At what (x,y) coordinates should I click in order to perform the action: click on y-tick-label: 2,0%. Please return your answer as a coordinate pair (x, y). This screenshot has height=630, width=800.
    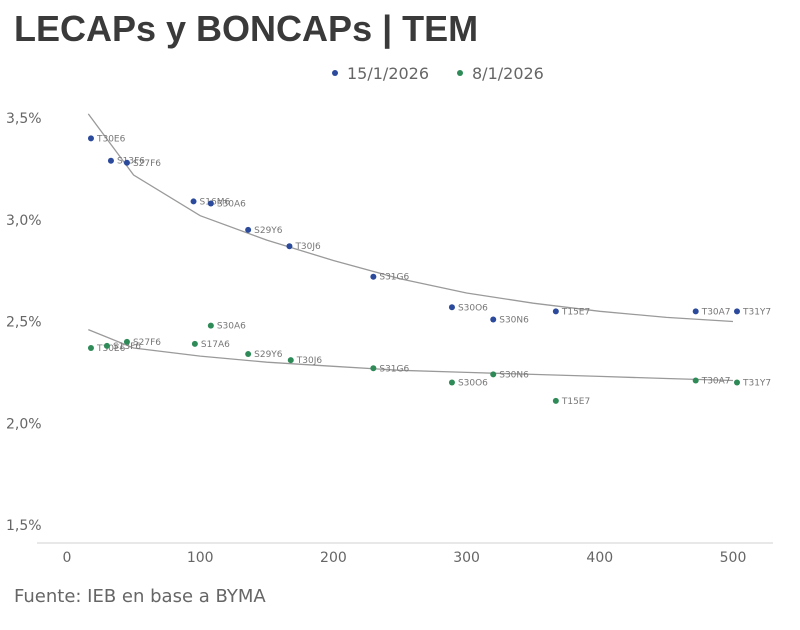
    Looking at the image, I should click on (24, 424).